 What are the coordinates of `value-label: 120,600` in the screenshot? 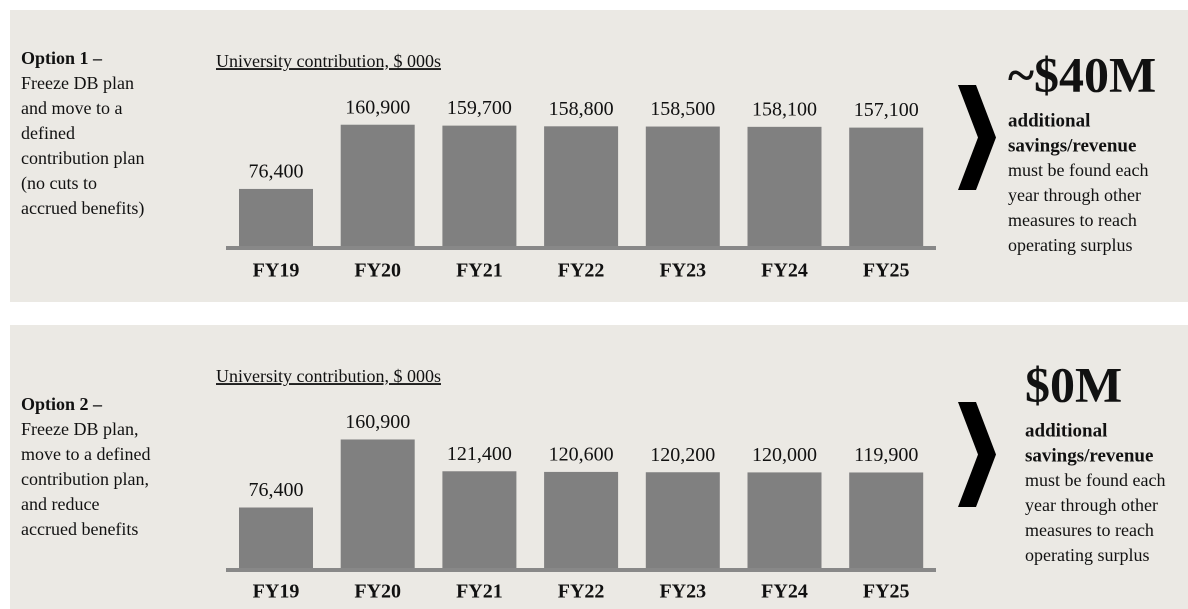 It's located at (581, 455).